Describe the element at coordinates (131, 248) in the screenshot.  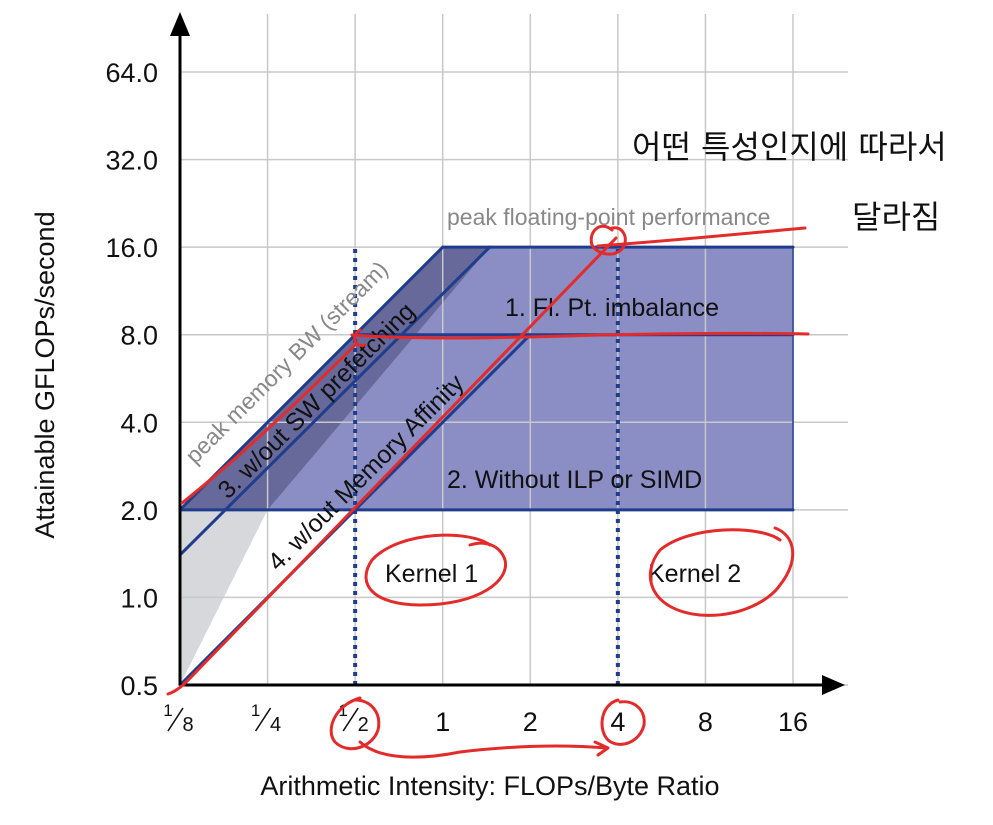
I see `y-tick-5: 16.0` at that location.